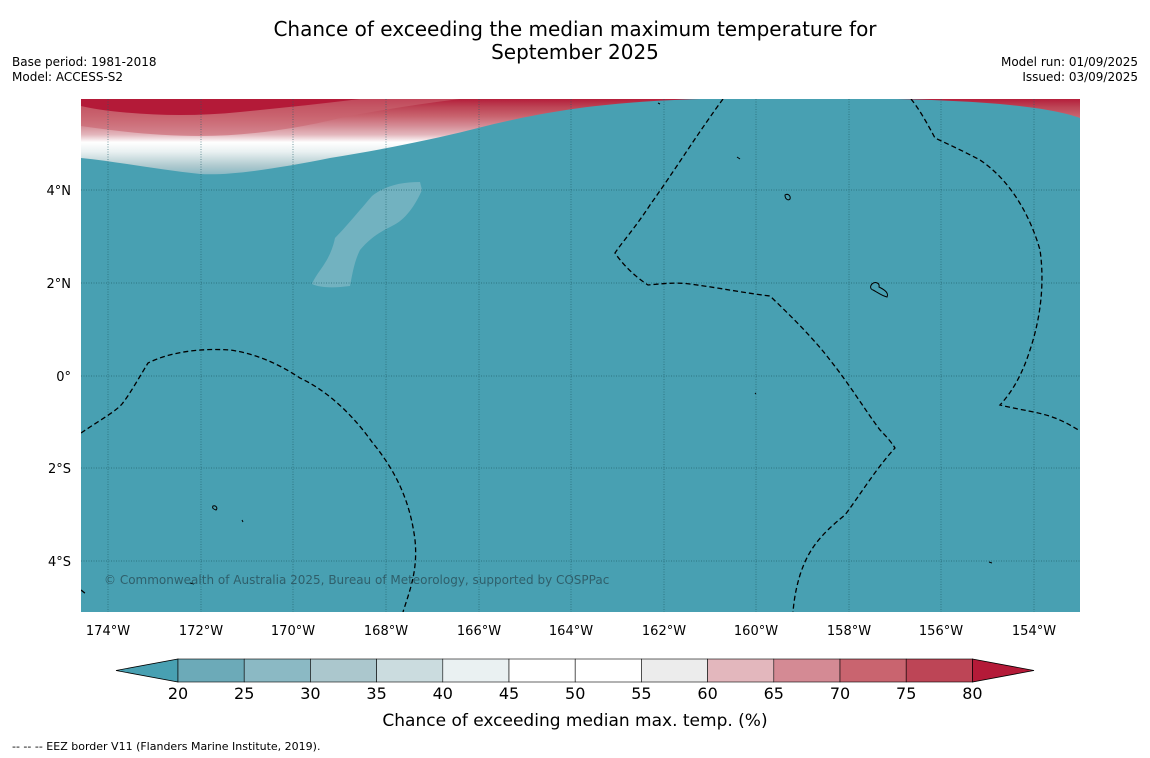 The image size is (1150, 758). I want to click on lon-label: 156°W, so click(941, 631).